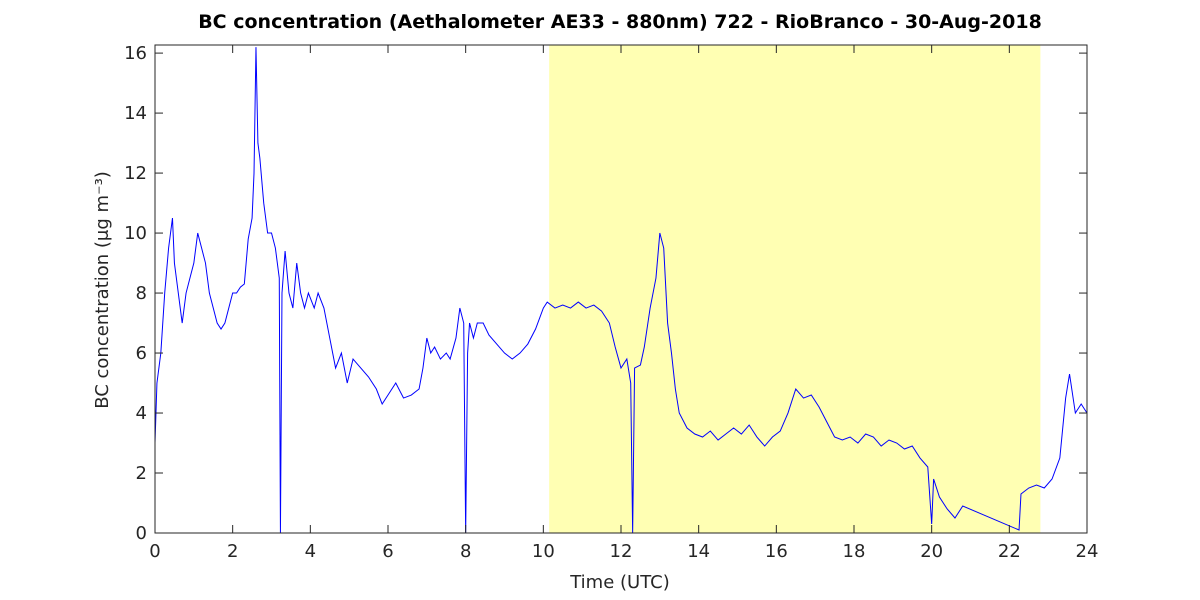 This screenshot has height=600, width=1200. Describe the element at coordinates (141, 413) in the screenshot. I see `y-tick-label: 4` at that location.